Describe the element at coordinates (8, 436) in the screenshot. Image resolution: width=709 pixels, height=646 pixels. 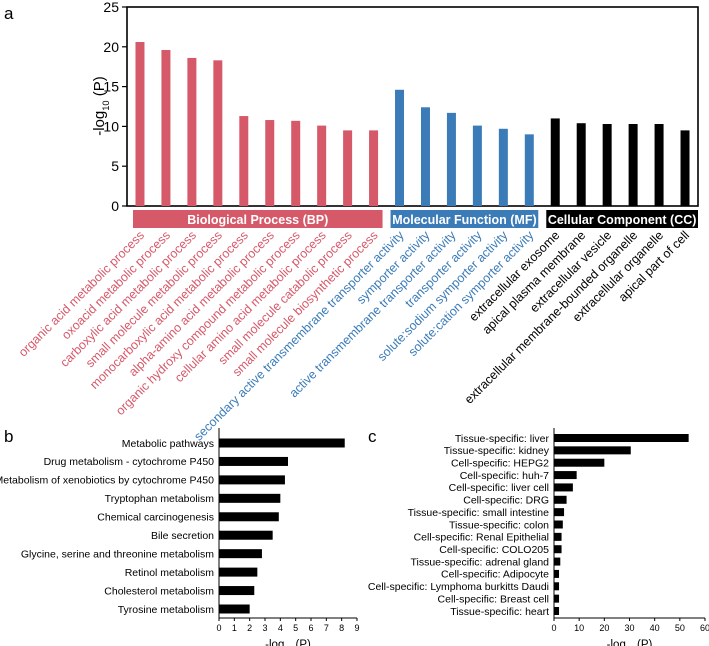
I see `panel-b-label: b` at that location.